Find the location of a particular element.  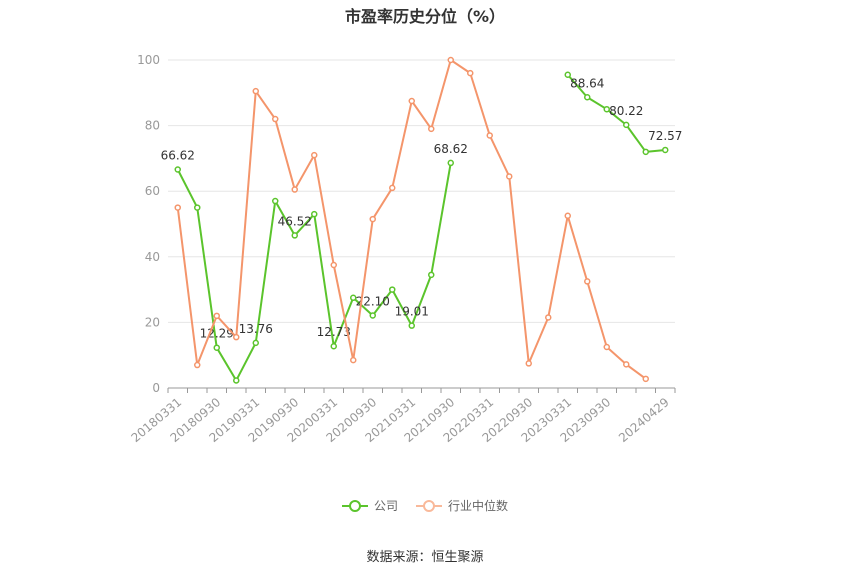

data-label: 66.62 is located at coordinates (178, 155).